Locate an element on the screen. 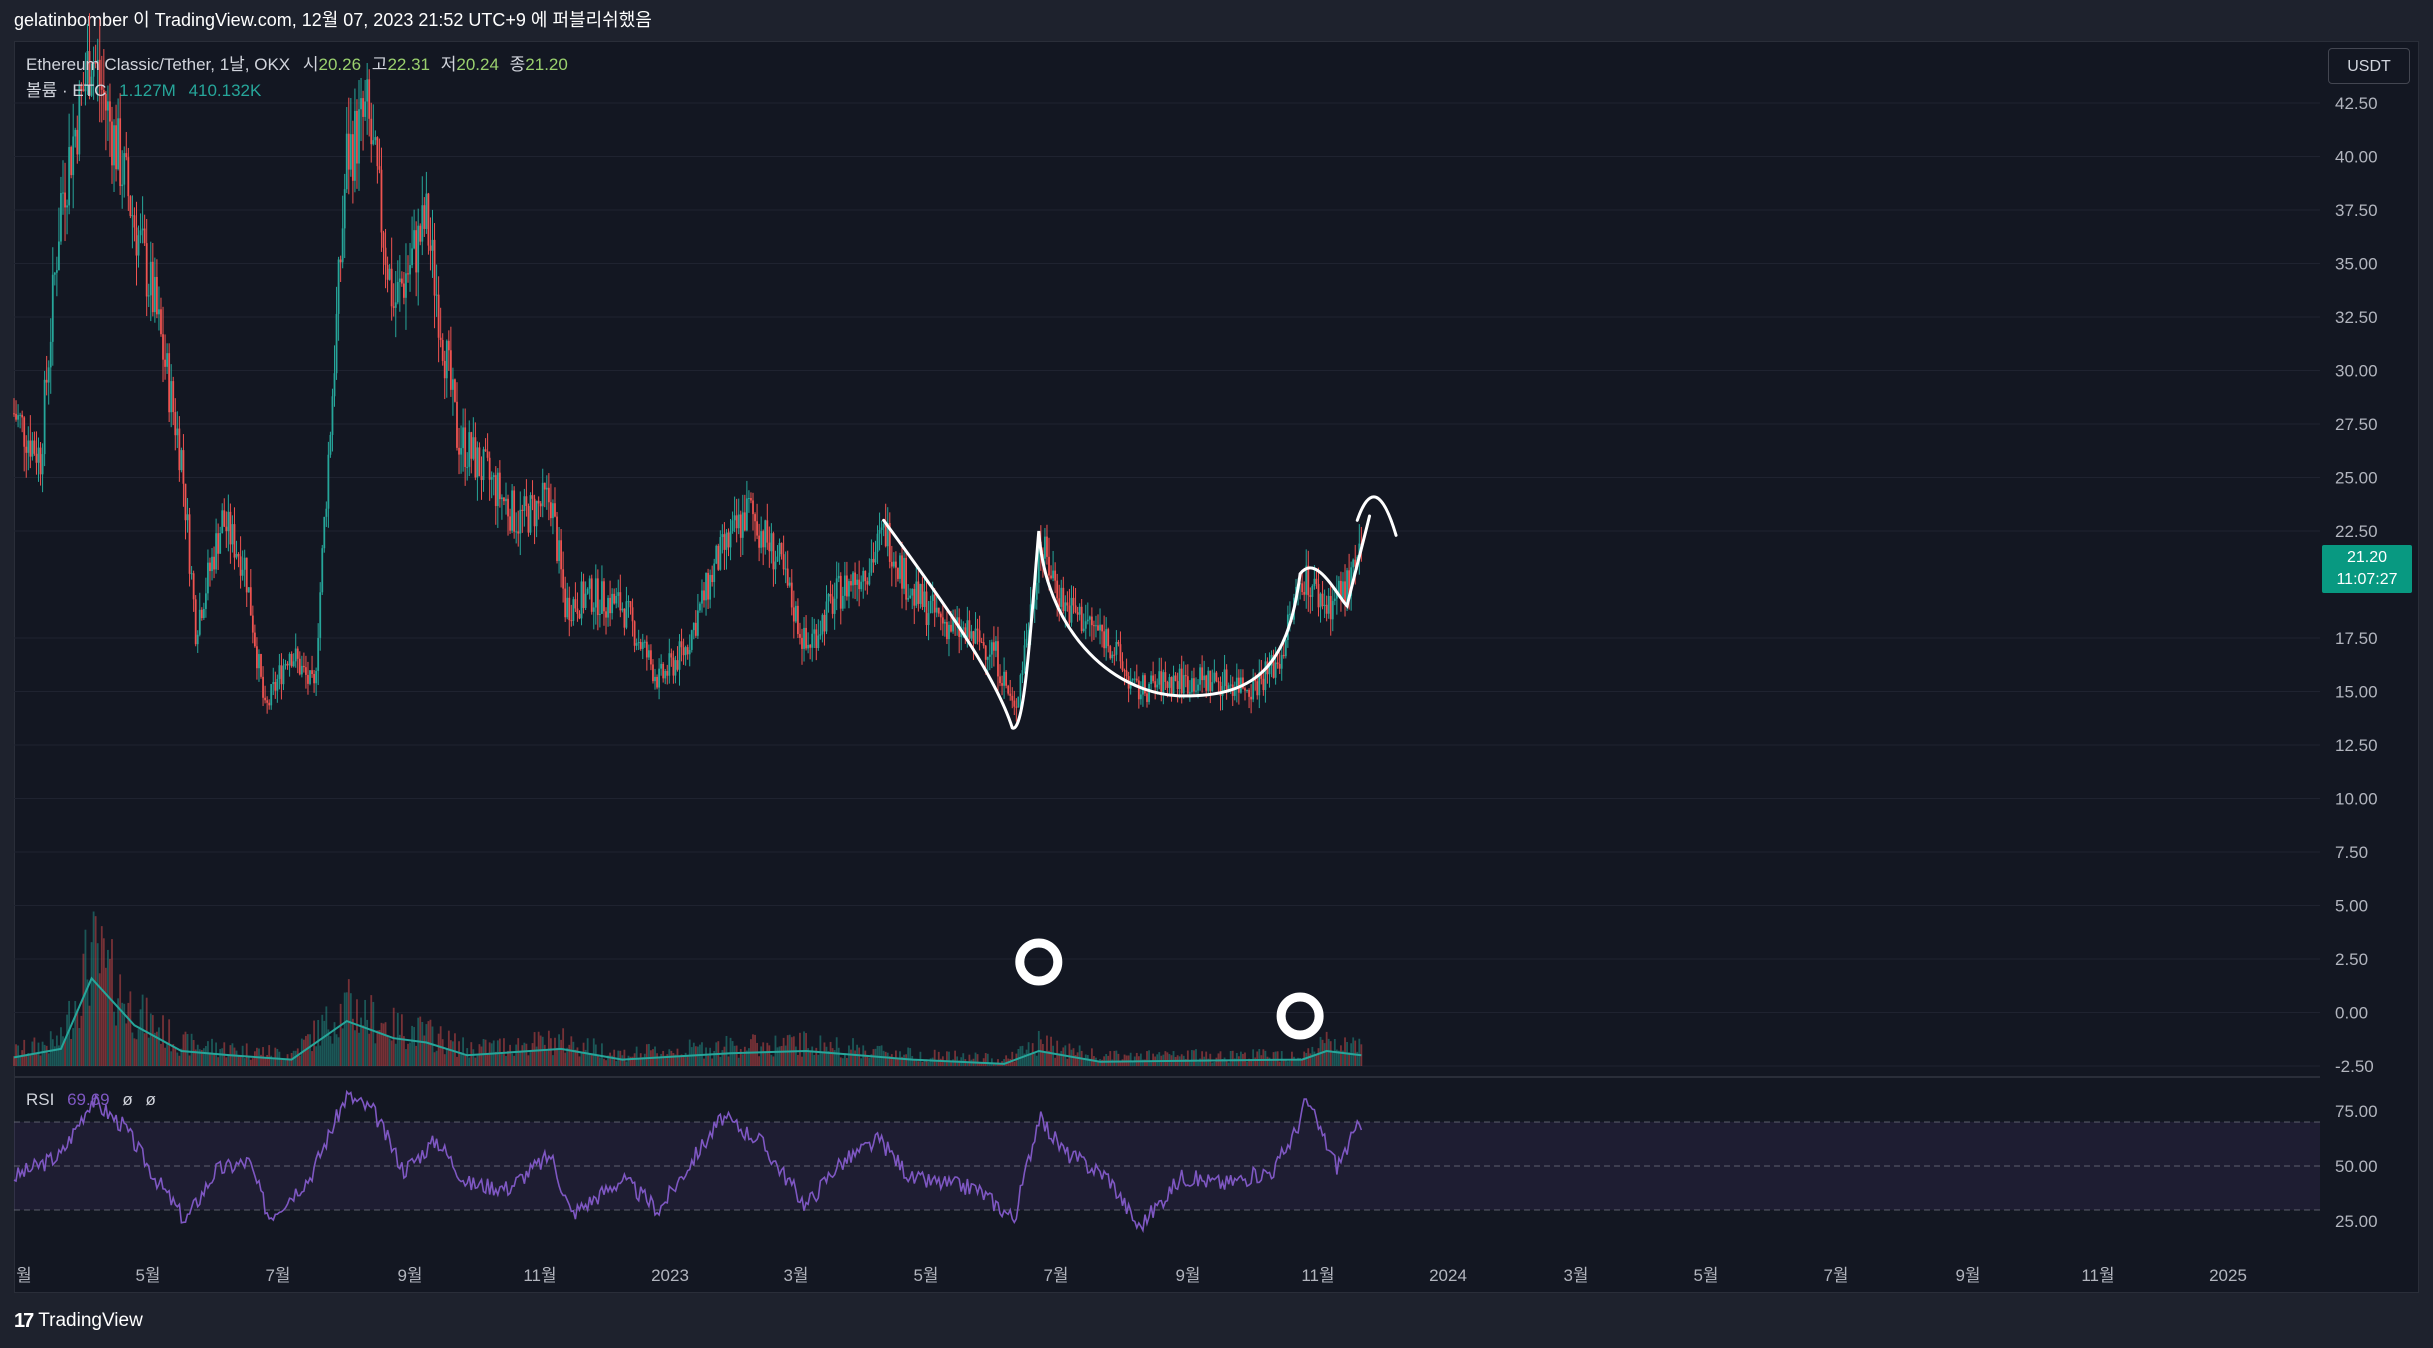  rsi-axis: 75.00 50.00 25.00 is located at coordinates (2356, 1166).